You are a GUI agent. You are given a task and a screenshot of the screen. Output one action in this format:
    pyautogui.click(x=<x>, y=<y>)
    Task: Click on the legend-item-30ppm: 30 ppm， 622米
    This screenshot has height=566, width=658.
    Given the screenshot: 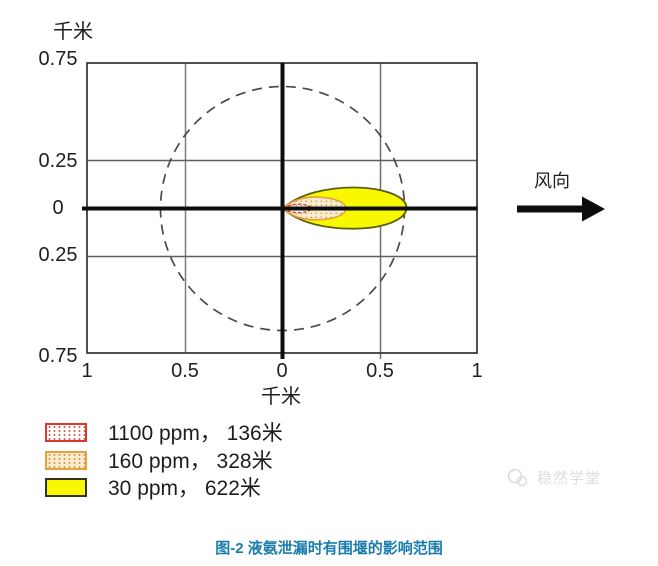 What is the action you would take?
    pyautogui.click(x=153, y=487)
    